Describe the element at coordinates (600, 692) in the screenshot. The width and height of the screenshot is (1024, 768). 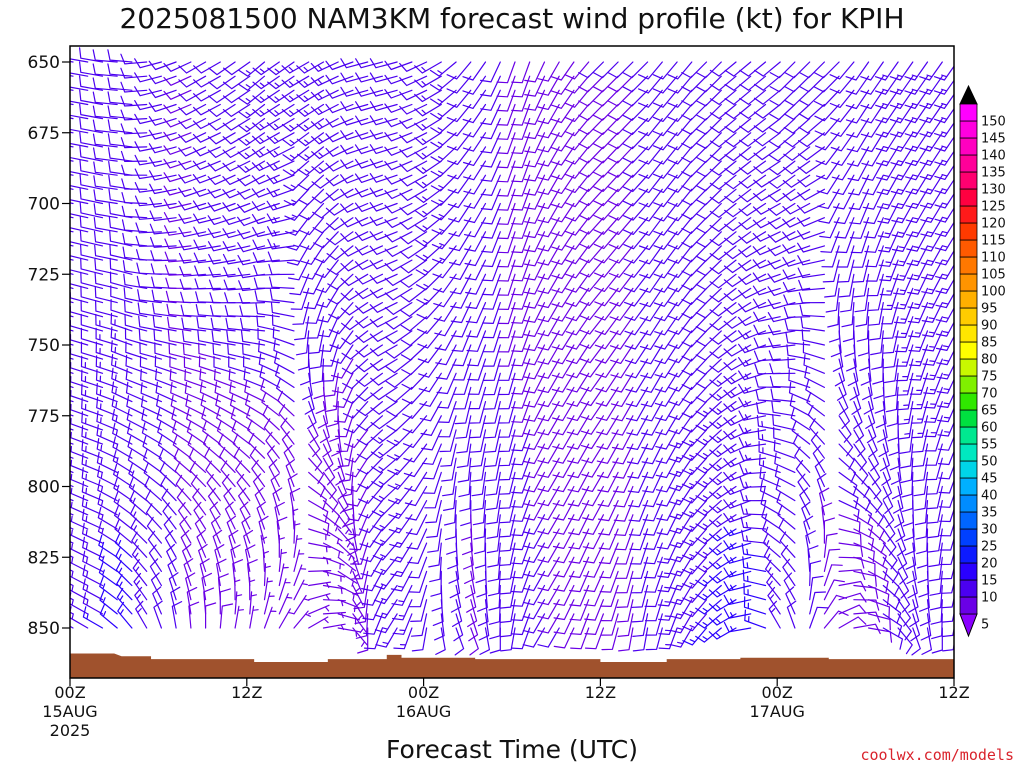
I see `x-tick-label: 12Z` at that location.